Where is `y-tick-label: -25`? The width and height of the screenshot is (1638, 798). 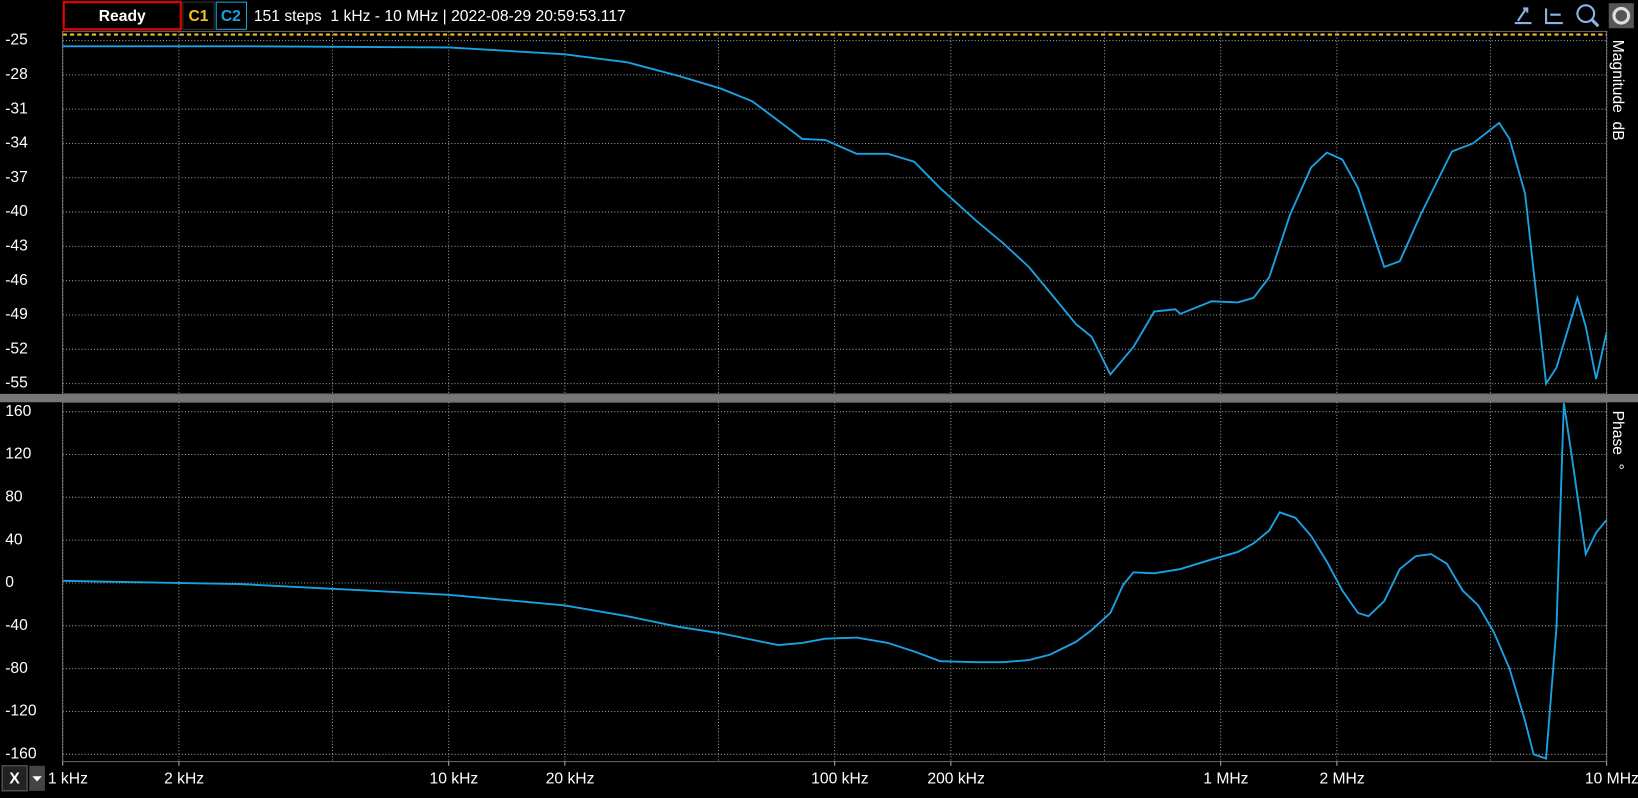
y-tick-label: -25 is located at coordinates (16, 40).